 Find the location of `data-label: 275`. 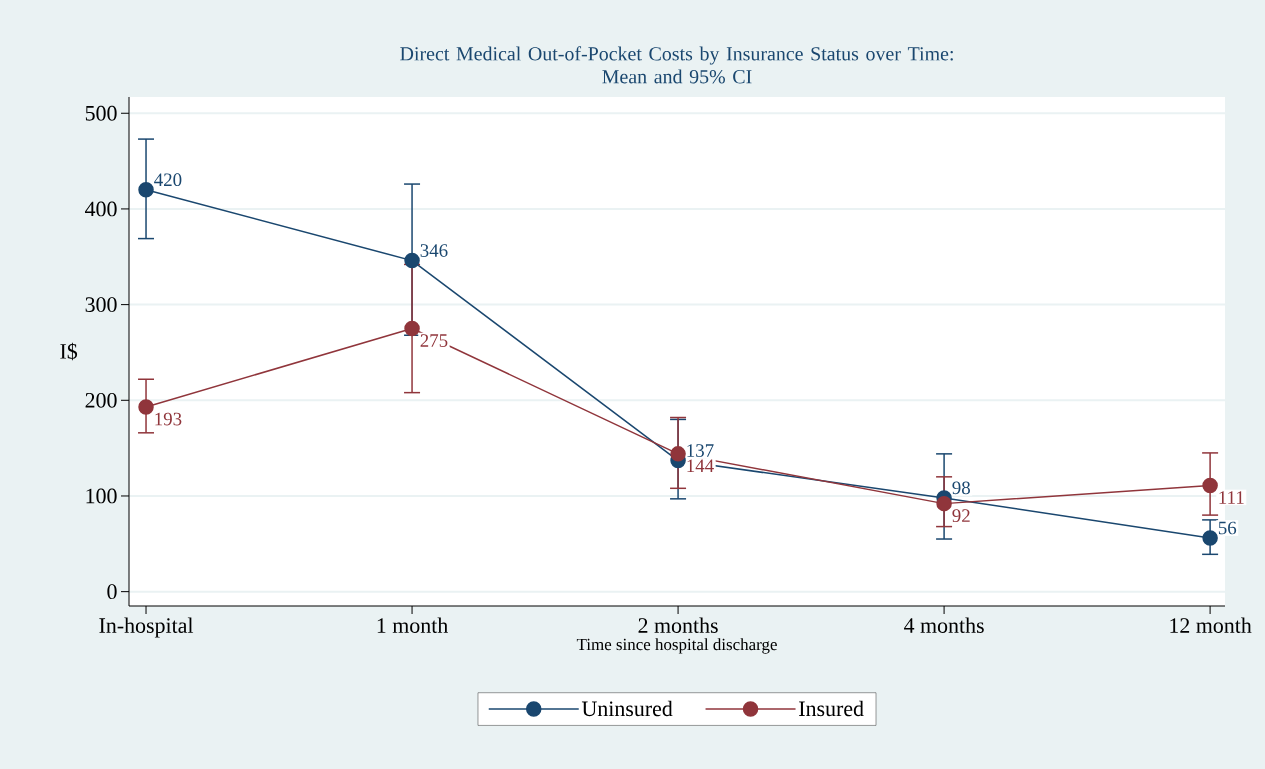

data-label: 275 is located at coordinates (434, 340).